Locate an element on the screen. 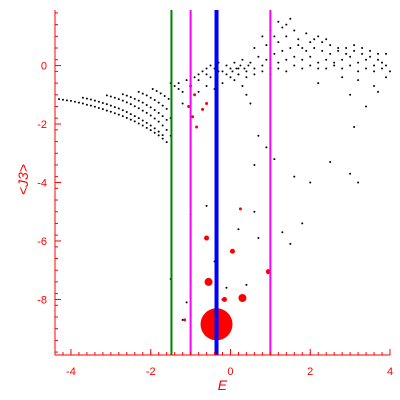 Image resolution: width=400 pixels, height=400 pixels. y-tick-label: -4 is located at coordinates (42, 184).